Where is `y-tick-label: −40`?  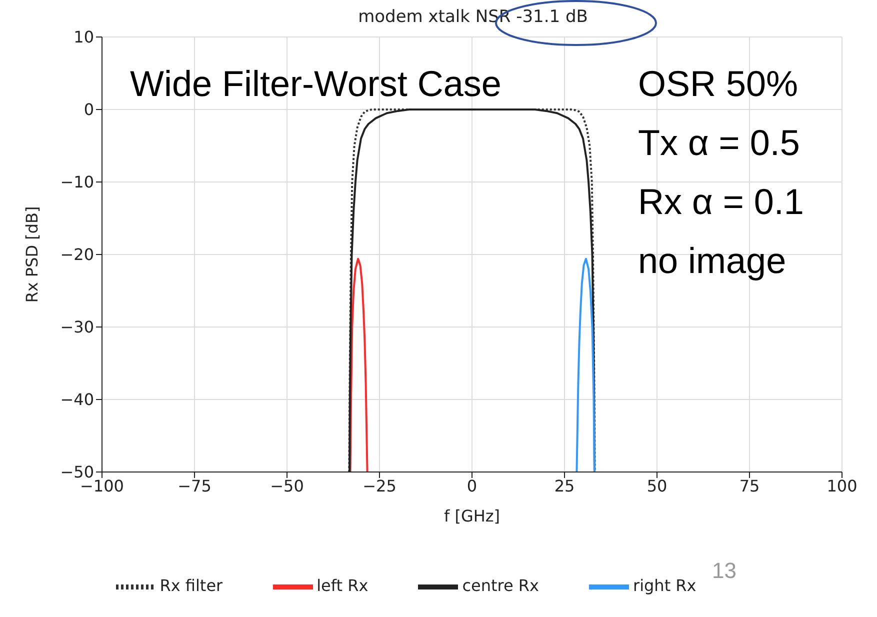 y-tick-label: −40 is located at coordinates (77, 400).